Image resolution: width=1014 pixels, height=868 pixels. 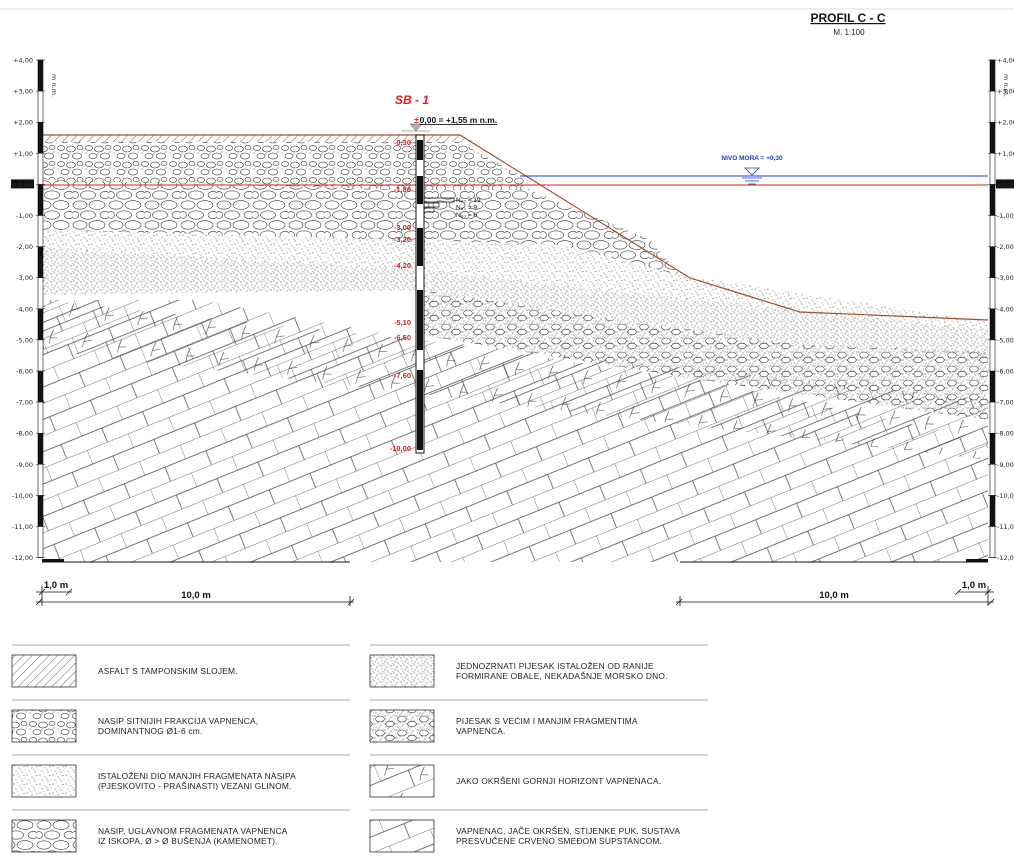 What do you see at coordinates (416, 127) in the screenshot?
I see `borehole-datum-marker` at bounding box center [416, 127].